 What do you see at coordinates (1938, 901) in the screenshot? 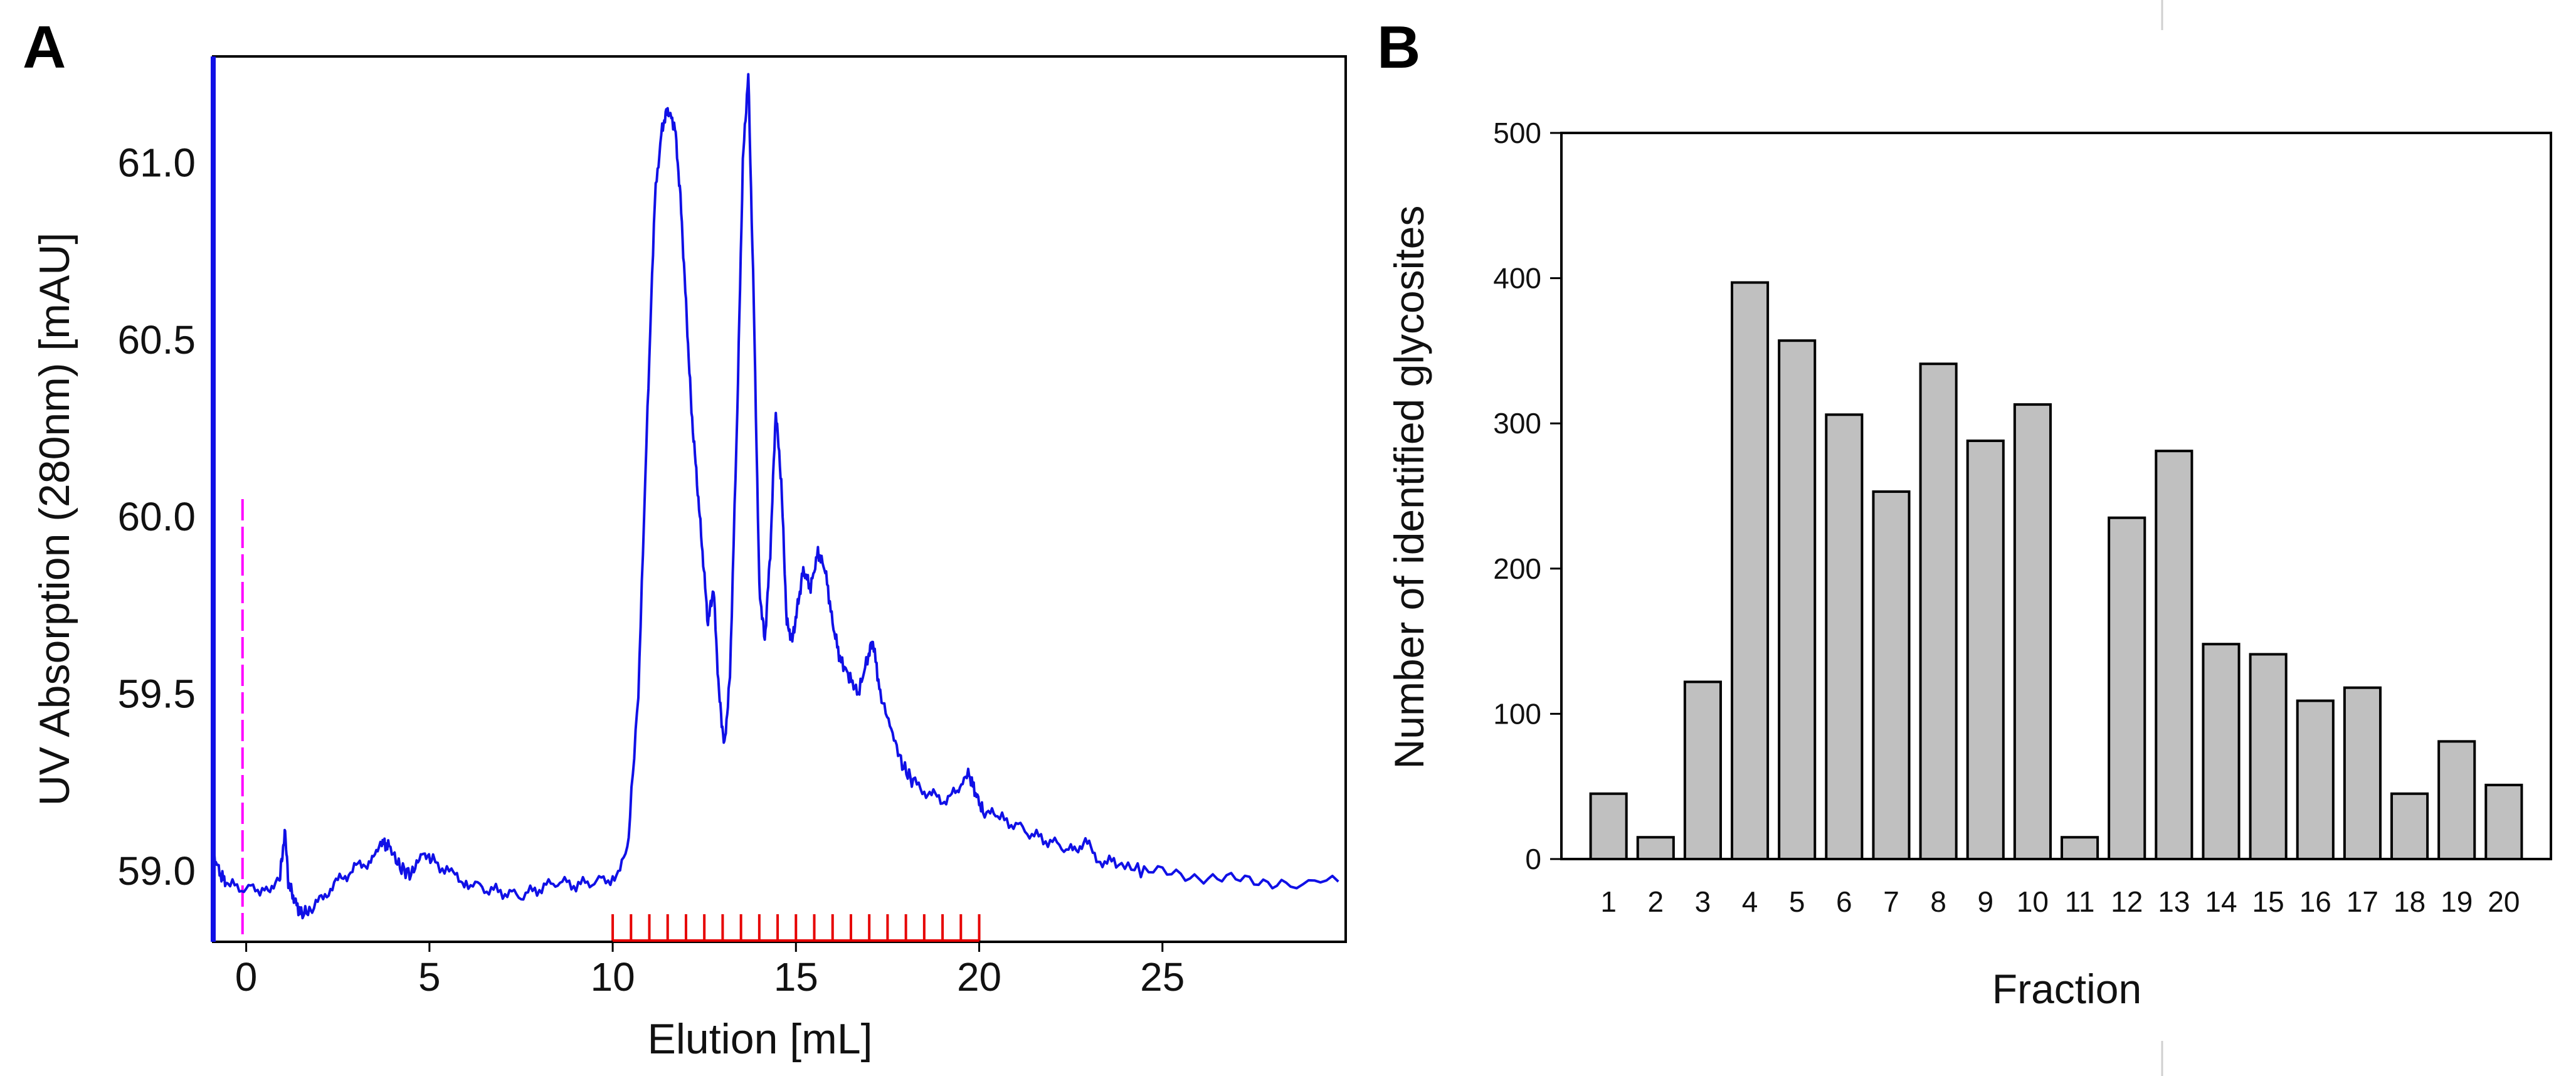
I see `x-tick-label: 8` at bounding box center [1938, 901].